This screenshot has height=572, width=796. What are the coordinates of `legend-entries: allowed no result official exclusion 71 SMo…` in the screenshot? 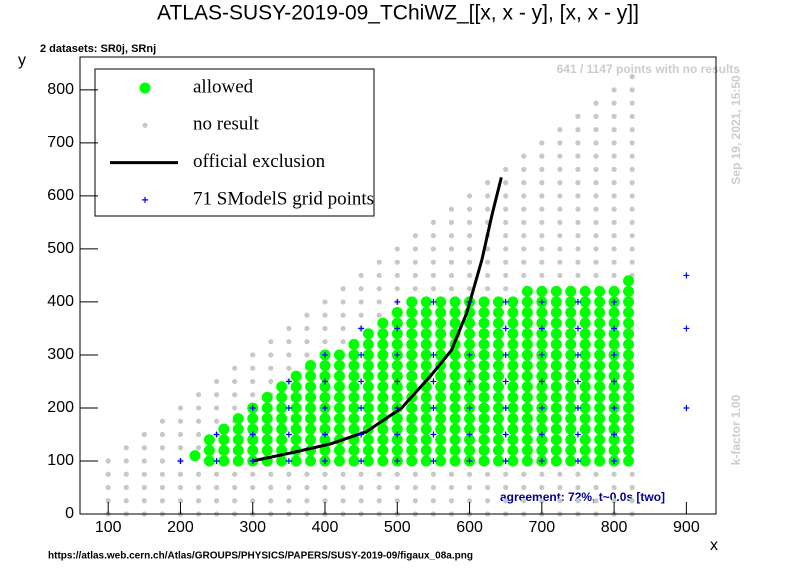 It's located at (242, 142).